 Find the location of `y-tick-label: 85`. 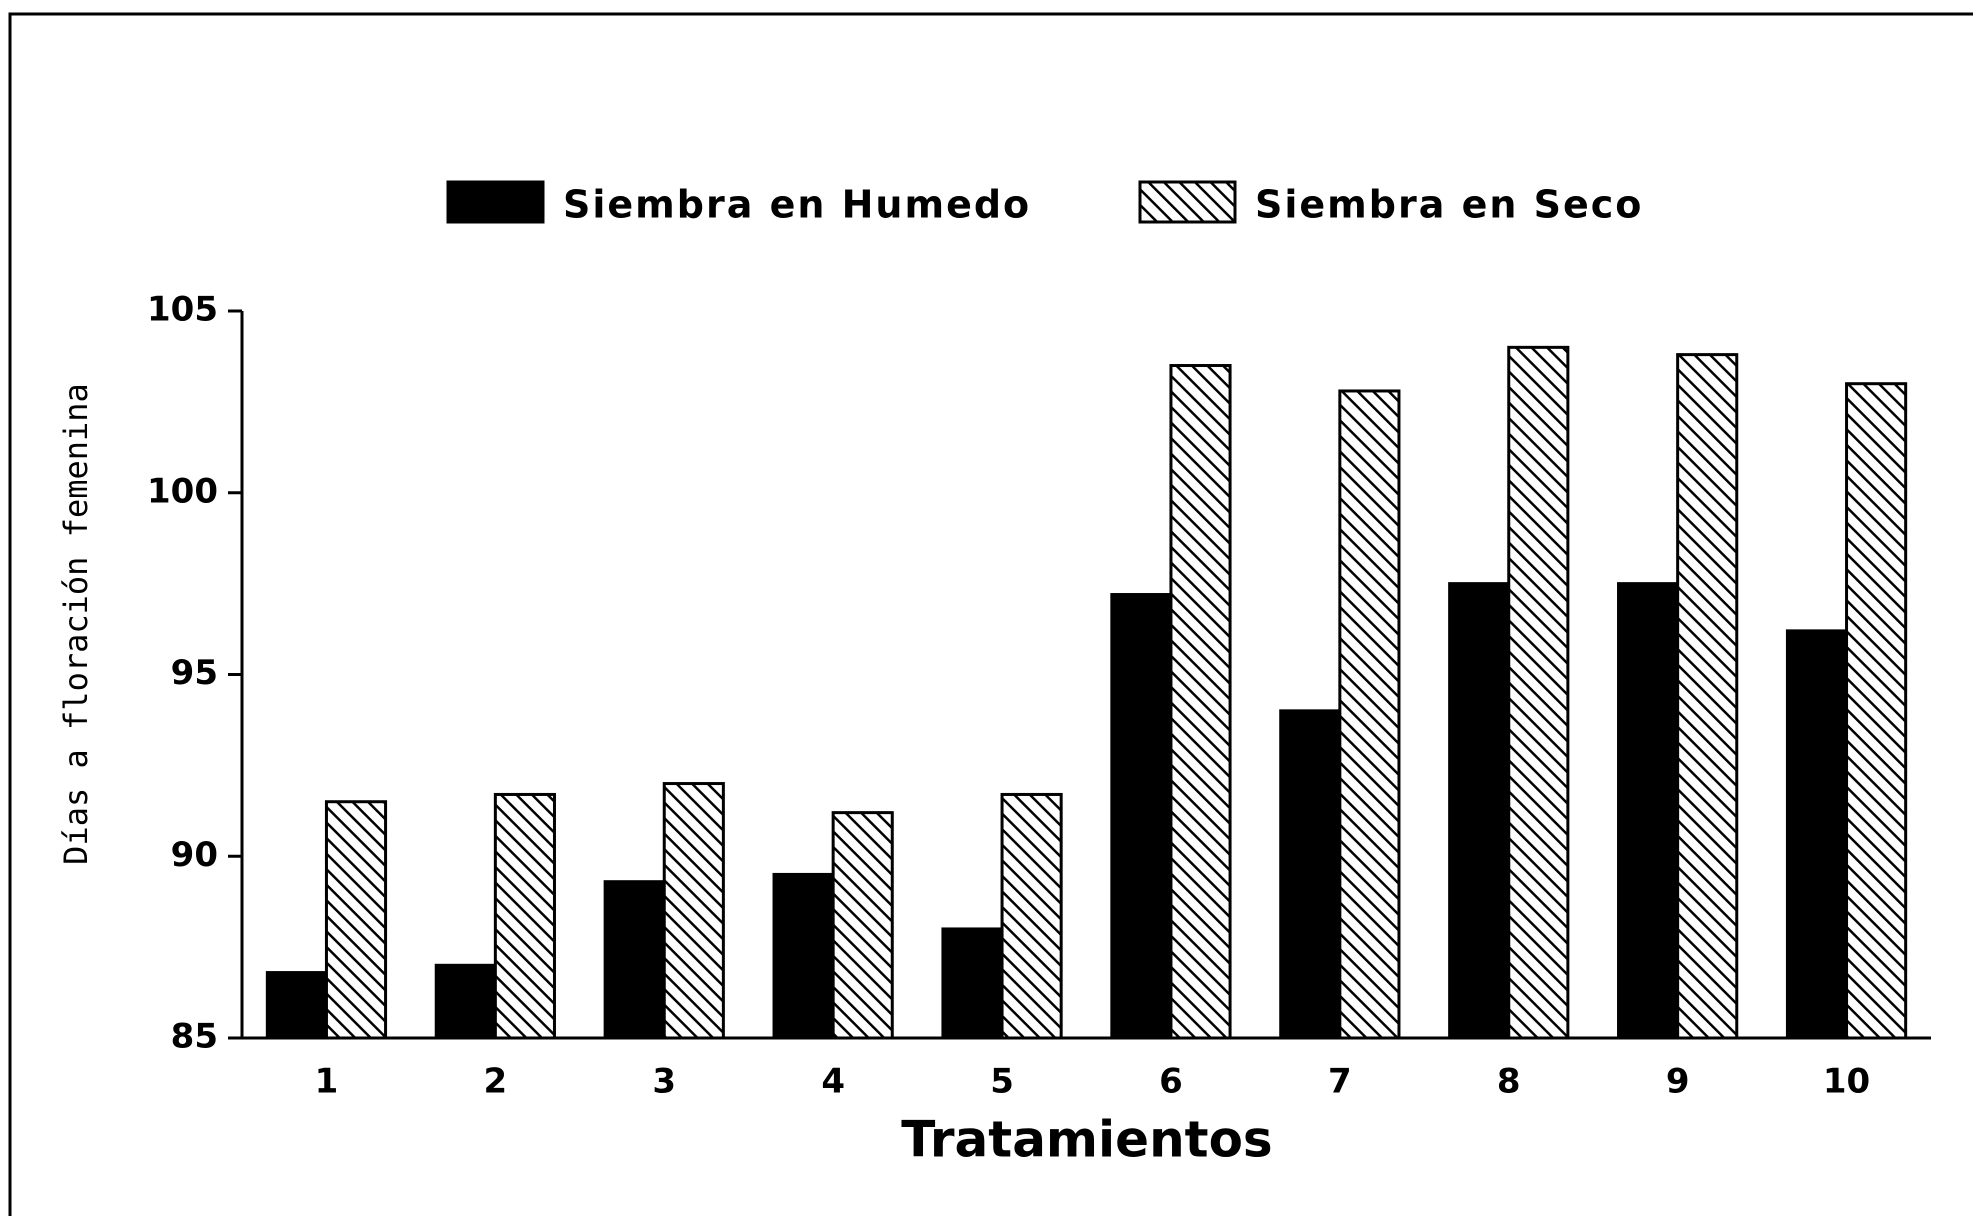

y-tick-label: 85 is located at coordinates (194, 1037).